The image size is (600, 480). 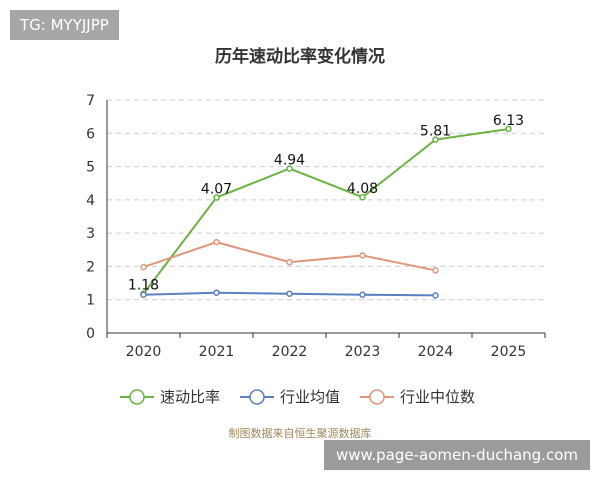 What do you see at coordinates (310, 397) in the screenshot?
I see `legend-label: 行业均值` at bounding box center [310, 397].